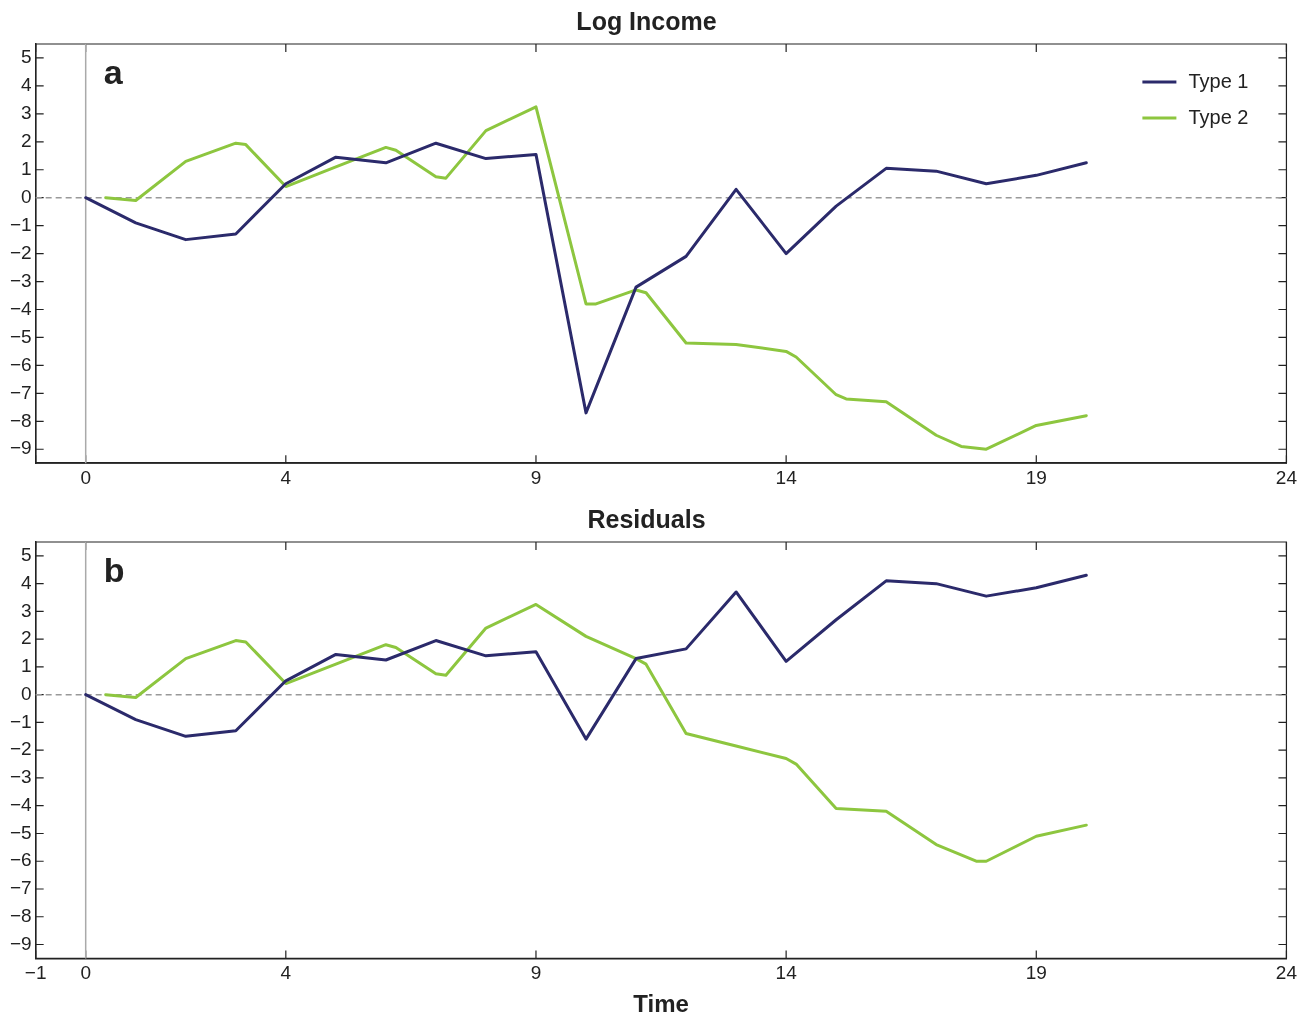  I want to click on x-axis-title: Time, so click(661, 1004).